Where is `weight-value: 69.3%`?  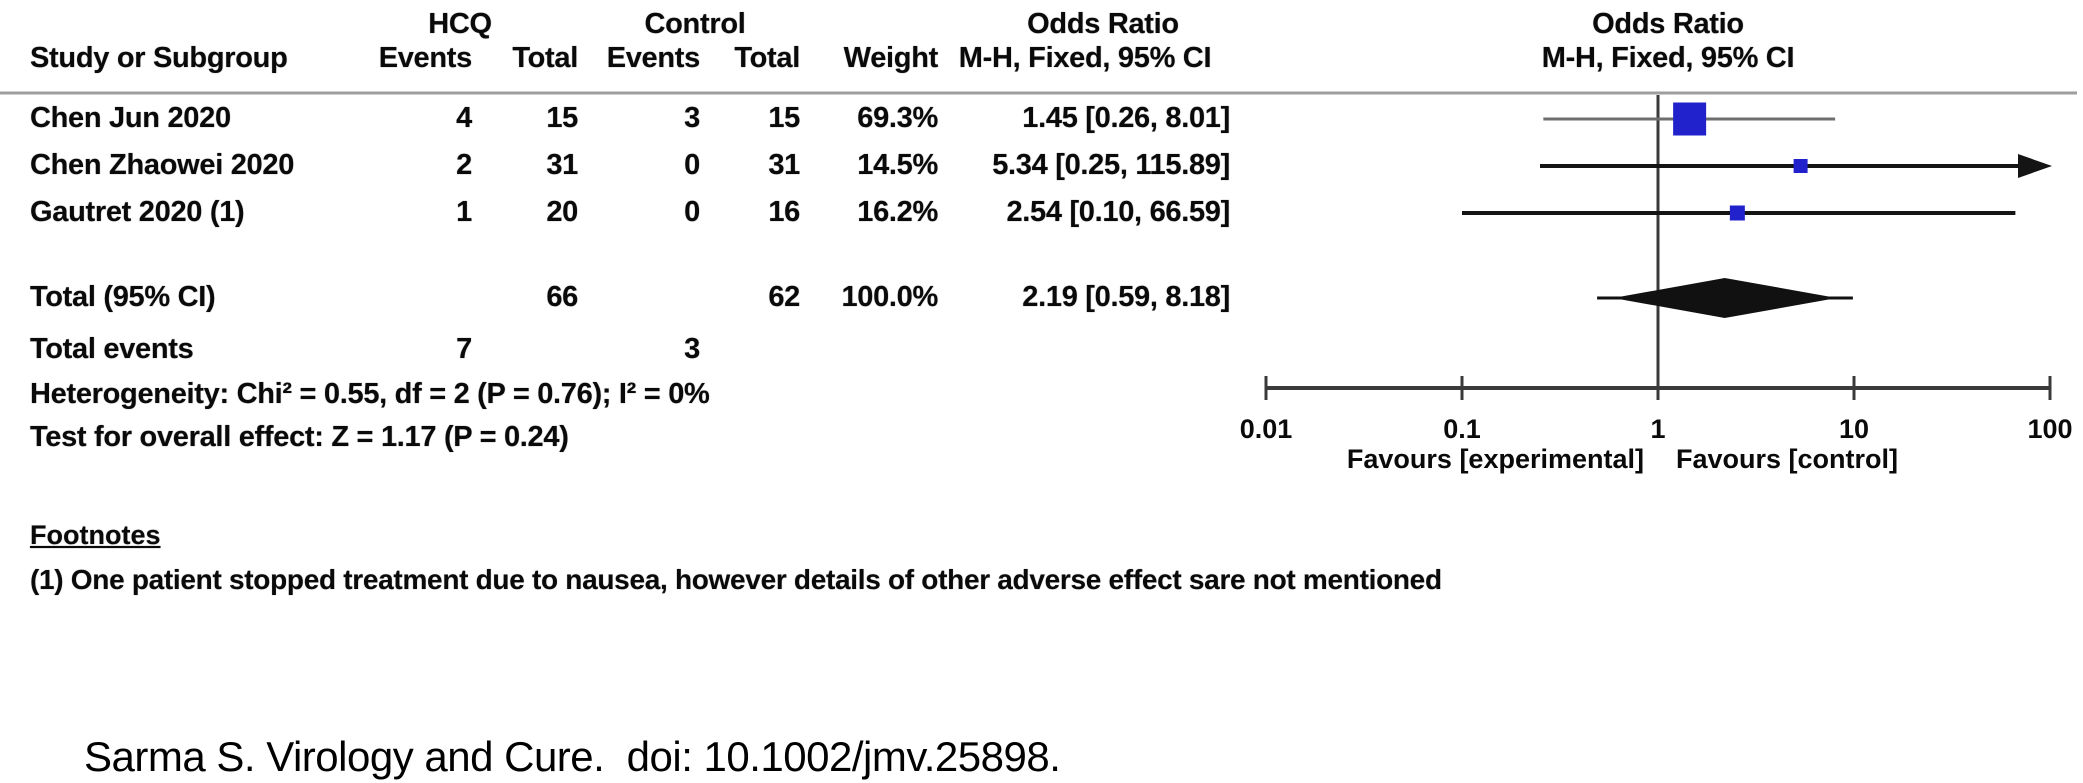 weight-value: 69.3% is located at coordinates (897, 118).